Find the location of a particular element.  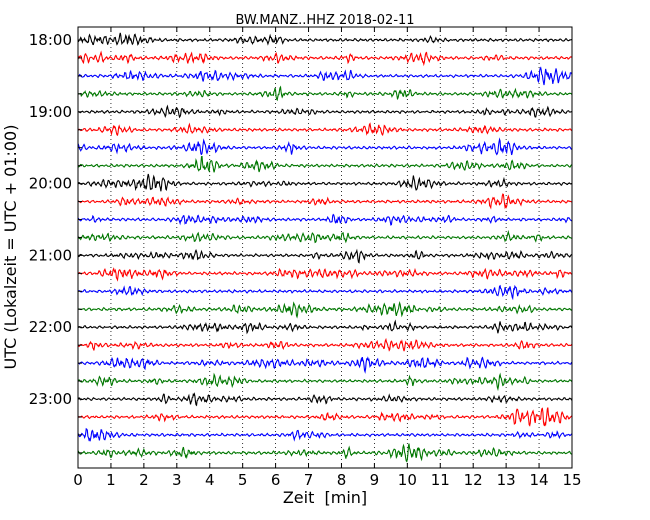

y-tick-label: 19:00 is located at coordinates (50, 112).